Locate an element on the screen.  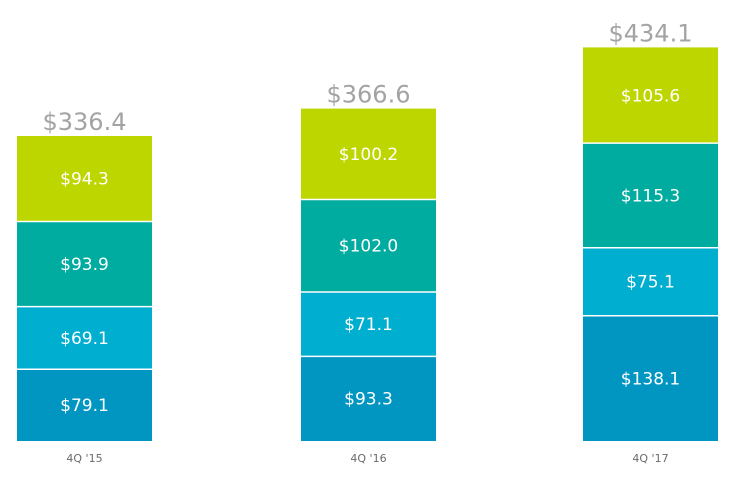
segment-value-label: $79.1 is located at coordinates (84, 406).